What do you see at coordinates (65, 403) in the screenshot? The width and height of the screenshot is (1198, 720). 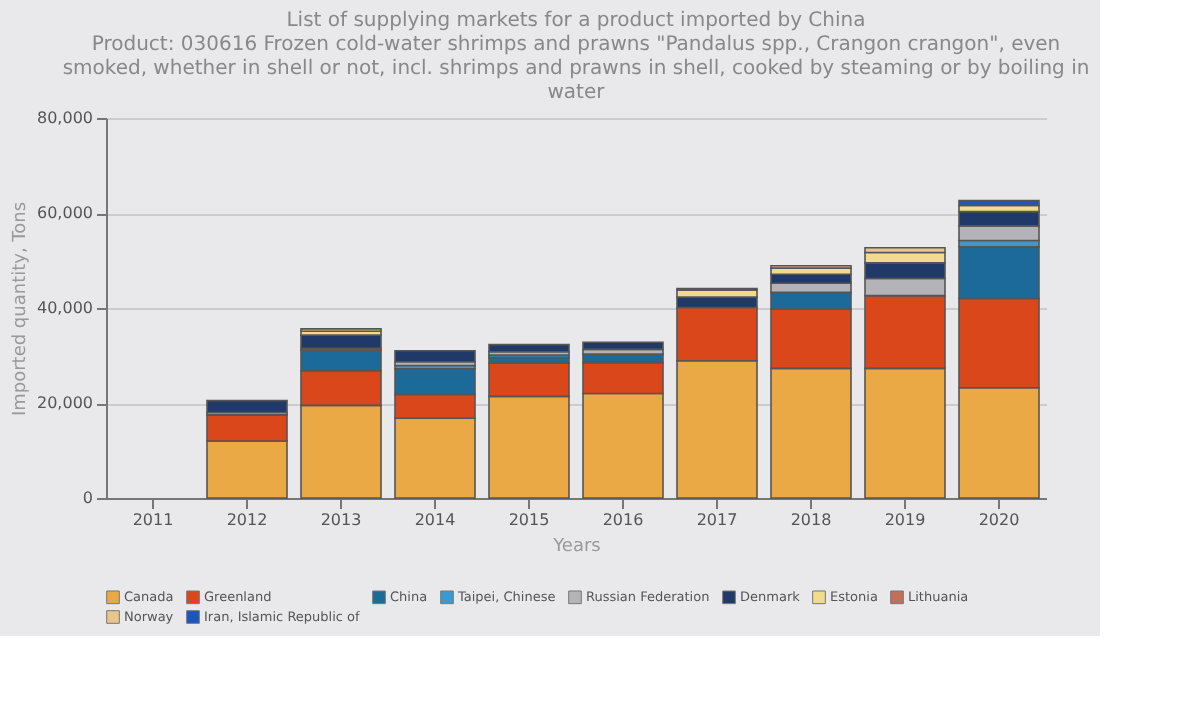 I see `y-tick-label: 20,000` at bounding box center [65, 403].